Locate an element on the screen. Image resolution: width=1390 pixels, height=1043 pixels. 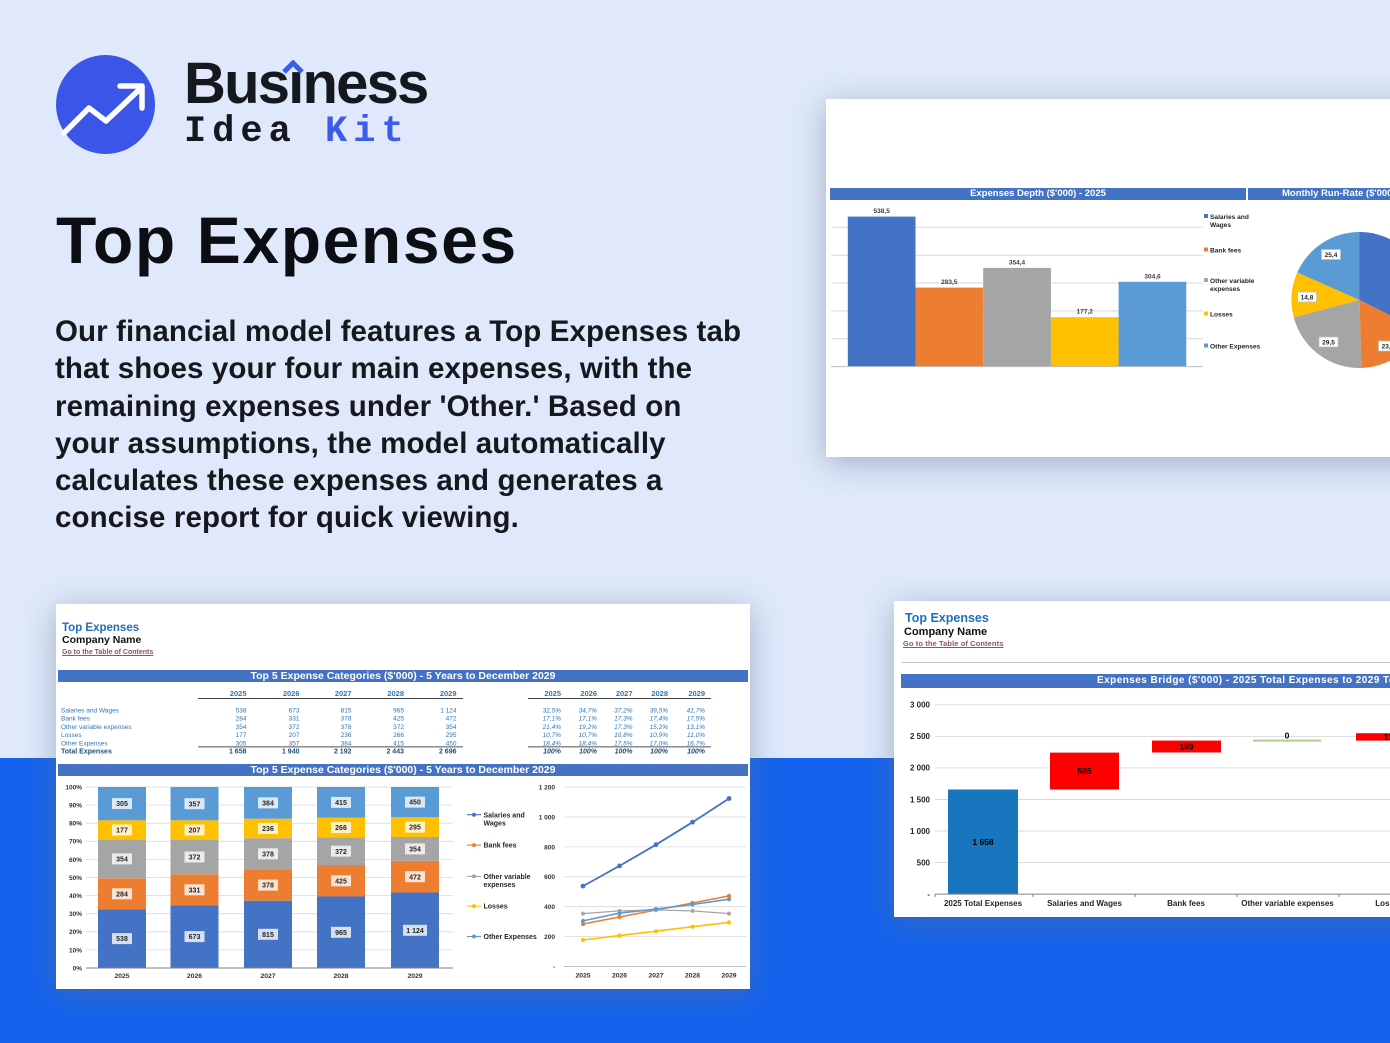
svg-text: 10,8% is located at coordinates (623, 735).